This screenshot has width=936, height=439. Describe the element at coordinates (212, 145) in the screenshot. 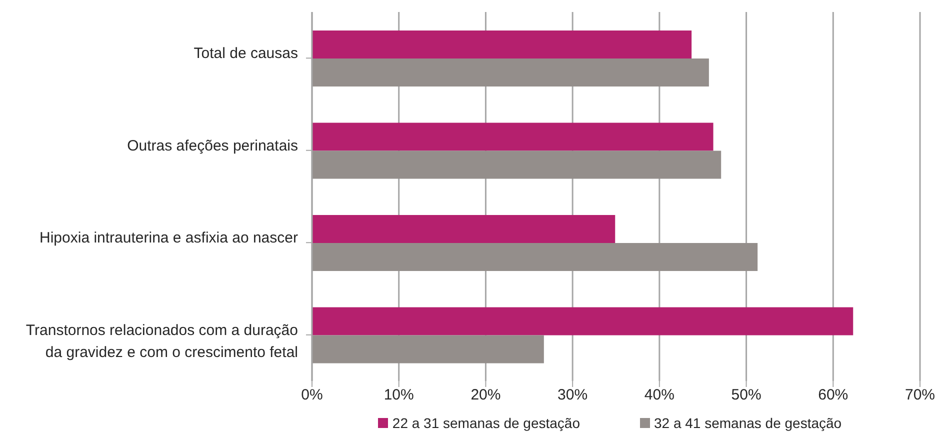

I see `y-tick-label: Outras afeções perinatais` at that location.